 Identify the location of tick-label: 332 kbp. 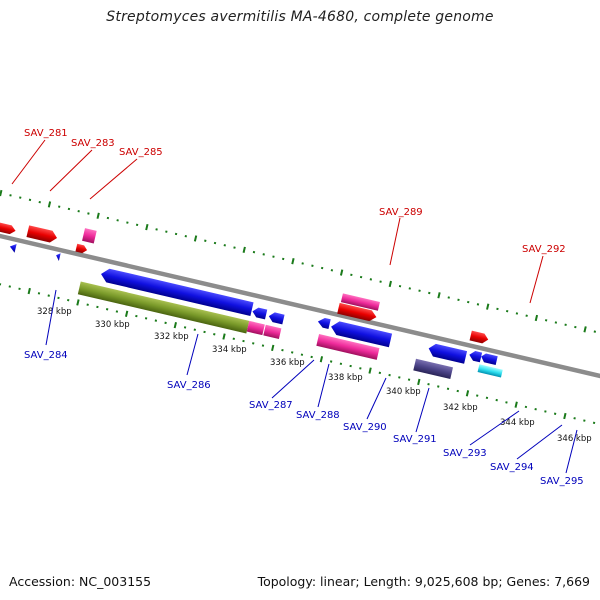
(171, 337).